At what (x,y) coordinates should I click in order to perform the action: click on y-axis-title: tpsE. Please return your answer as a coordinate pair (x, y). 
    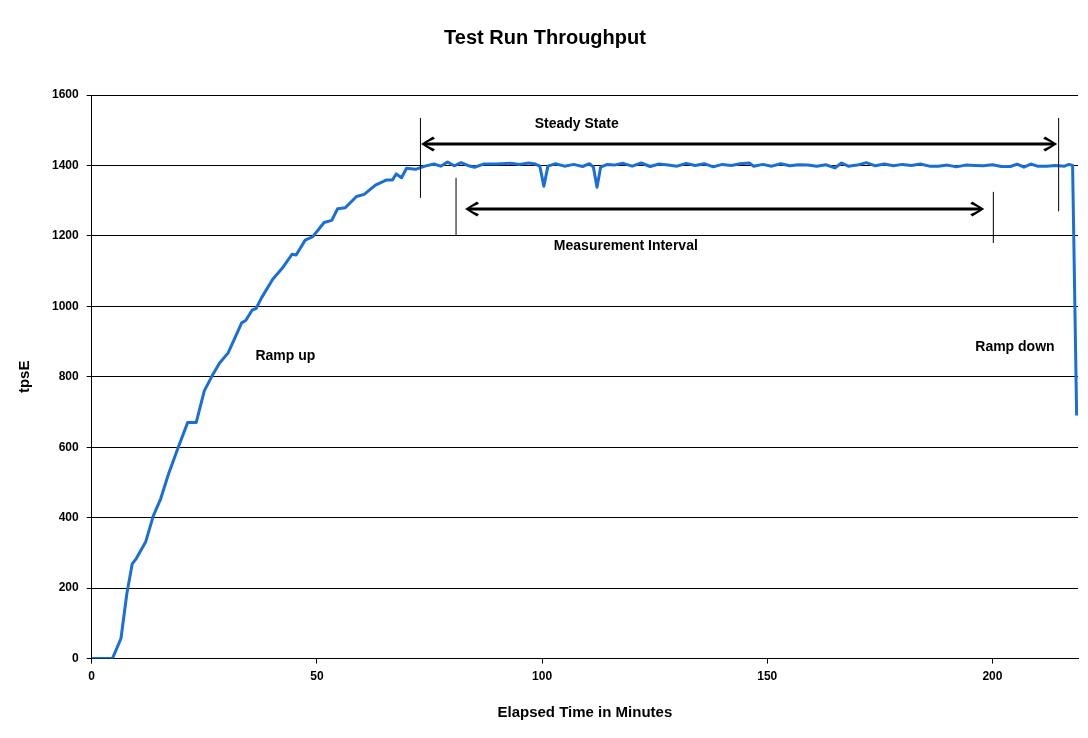
    Looking at the image, I should click on (24, 377).